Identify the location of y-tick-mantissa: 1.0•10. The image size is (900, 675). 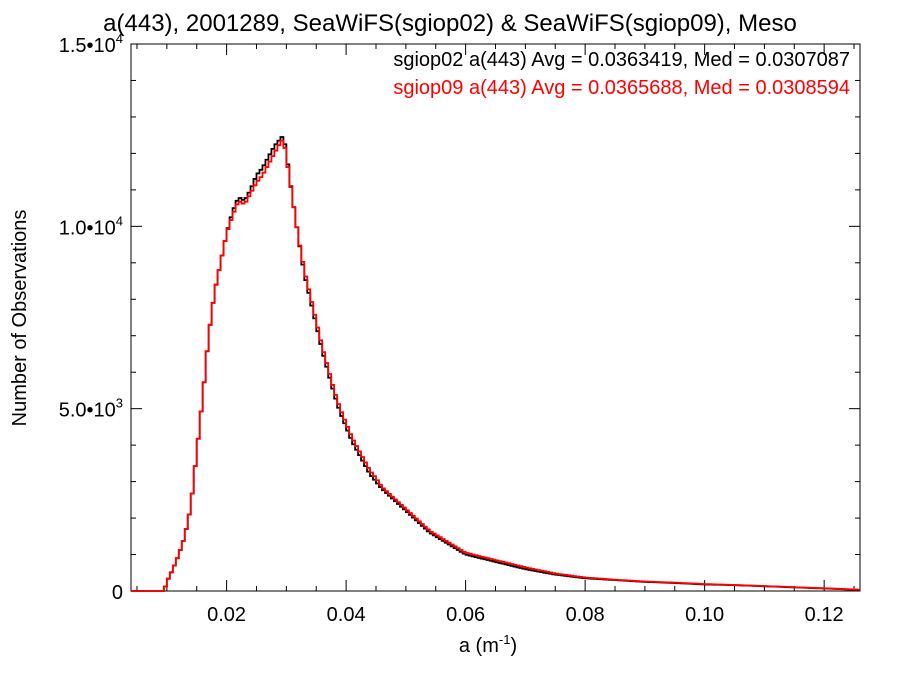
(87, 228).